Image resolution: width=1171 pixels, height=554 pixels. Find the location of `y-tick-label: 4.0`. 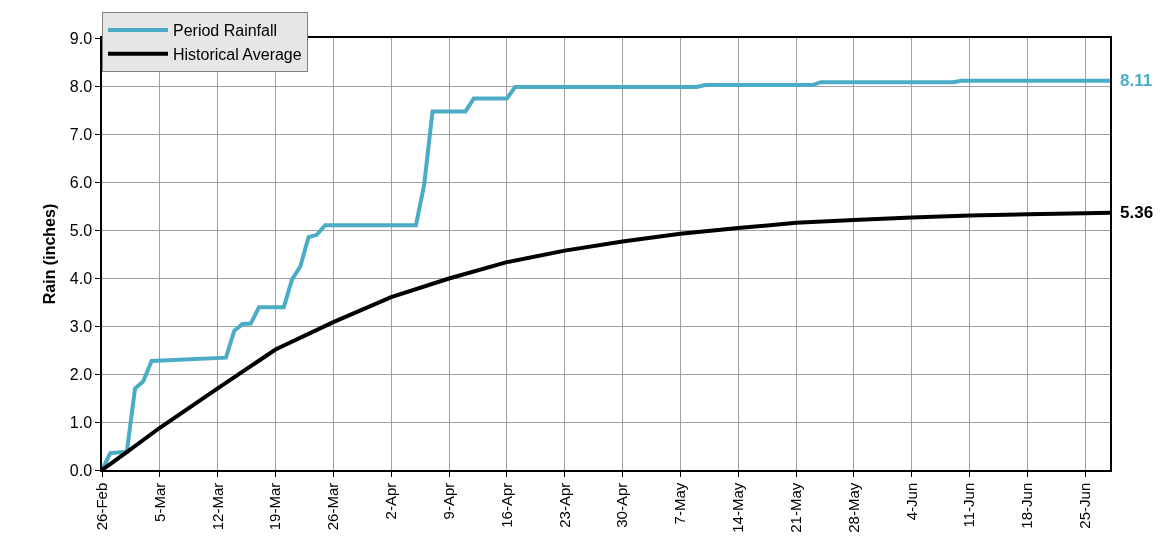

y-tick-label: 4.0 is located at coordinates (81, 278).